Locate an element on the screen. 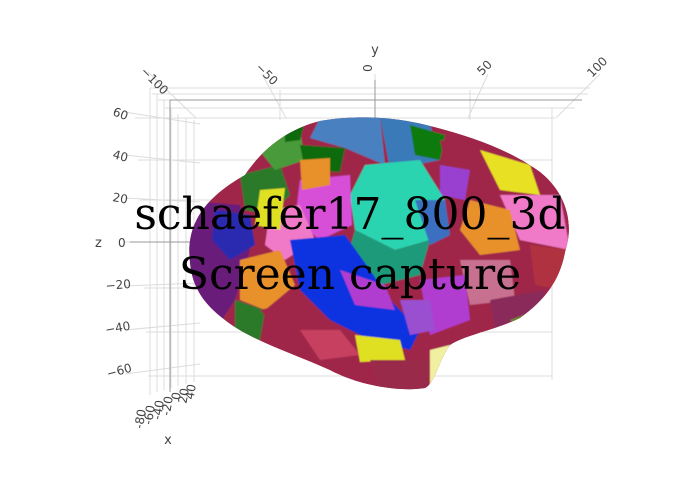 Image resolution: width=700 pixels, height=500 pixels. z-tick: 20 is located at coordinates (119, 198).